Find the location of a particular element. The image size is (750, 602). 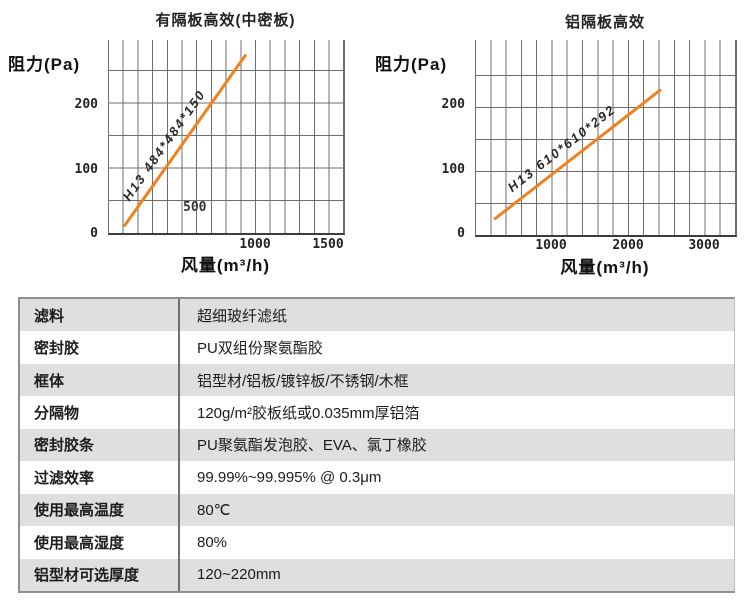

table-row: 滤料 超细玻纤滤纸 is located at coordinates (377, 315).